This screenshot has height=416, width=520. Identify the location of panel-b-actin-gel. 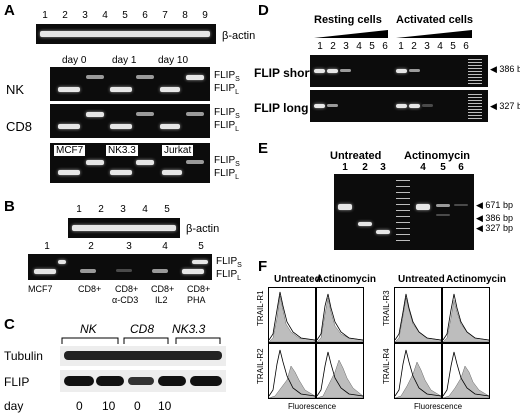
(124, 228).